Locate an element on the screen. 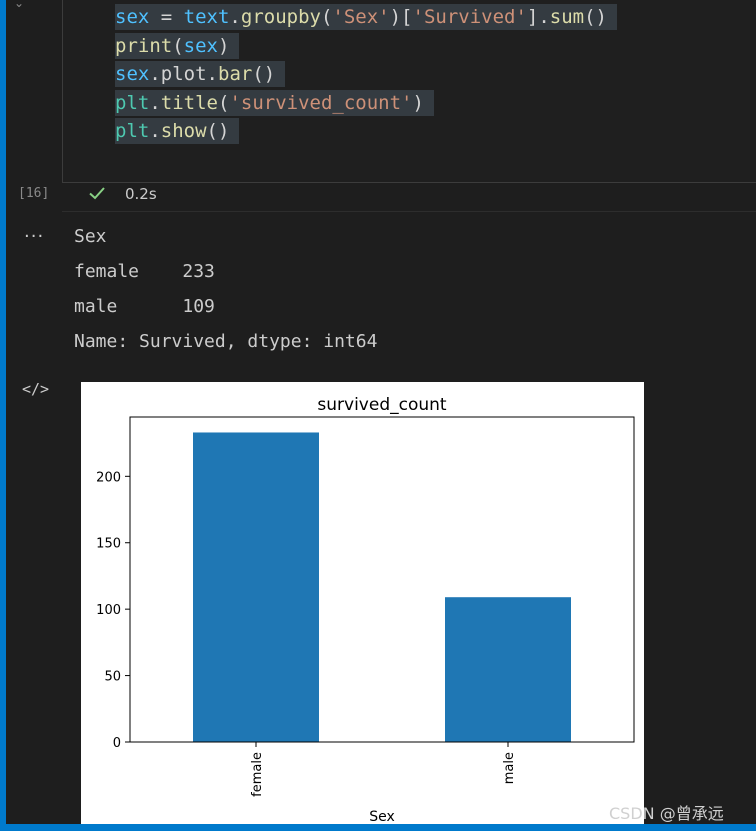 The width and height of the screenshot is (756, 831). code-token: ]. is located at coordinates (538, 17).